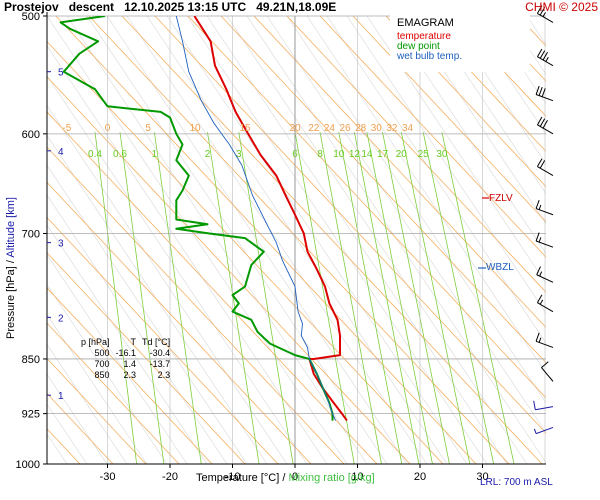 Image resolution: width=600 pixels, height=500 pixels. I want to click on row-dew-point: -30.4, so click(160, 353).